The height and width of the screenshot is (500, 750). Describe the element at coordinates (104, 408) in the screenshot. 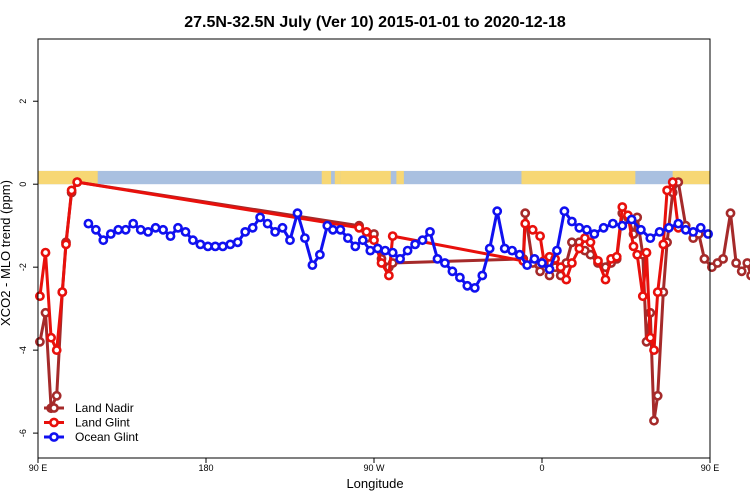

I see `legend-label: Land Nadir` at that location.